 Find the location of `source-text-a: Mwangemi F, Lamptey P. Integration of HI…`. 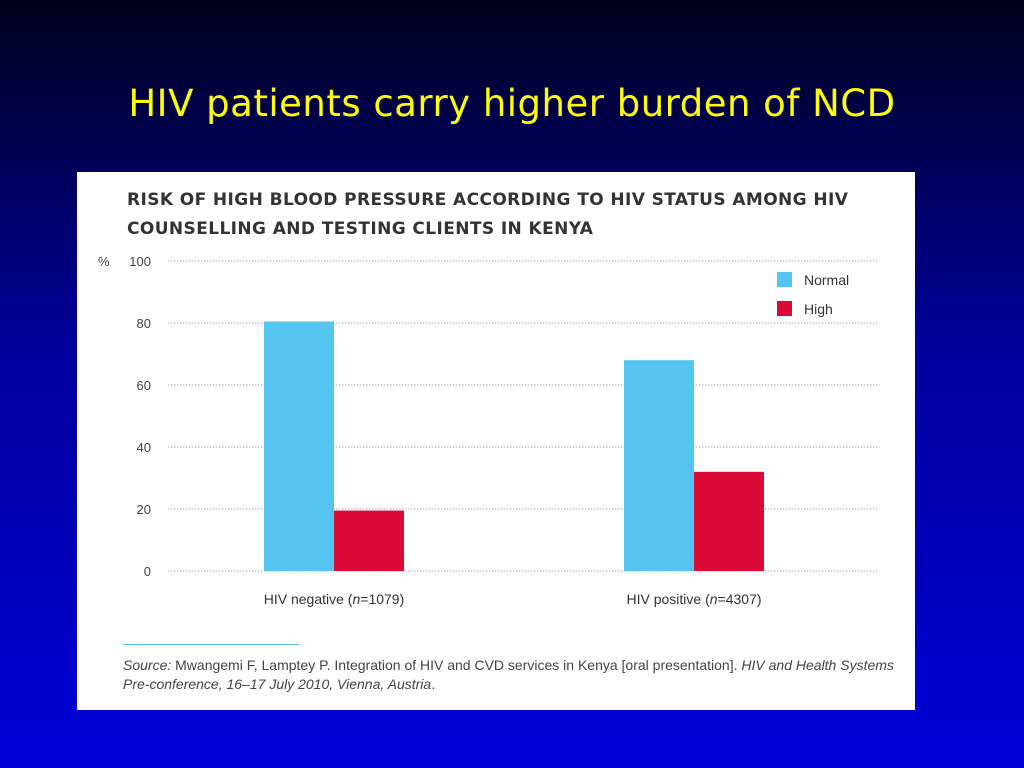

source-text-a: Mwangemi F, Lamptey P. Integration of HI… is located at coordinates (456, 665).